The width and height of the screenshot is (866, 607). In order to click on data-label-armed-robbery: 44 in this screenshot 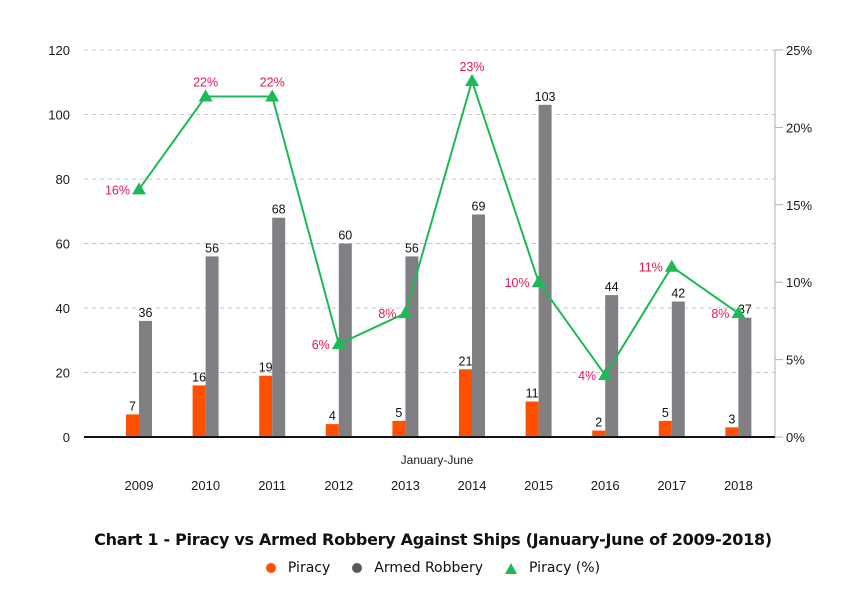, I will do `click(612, 287)`.